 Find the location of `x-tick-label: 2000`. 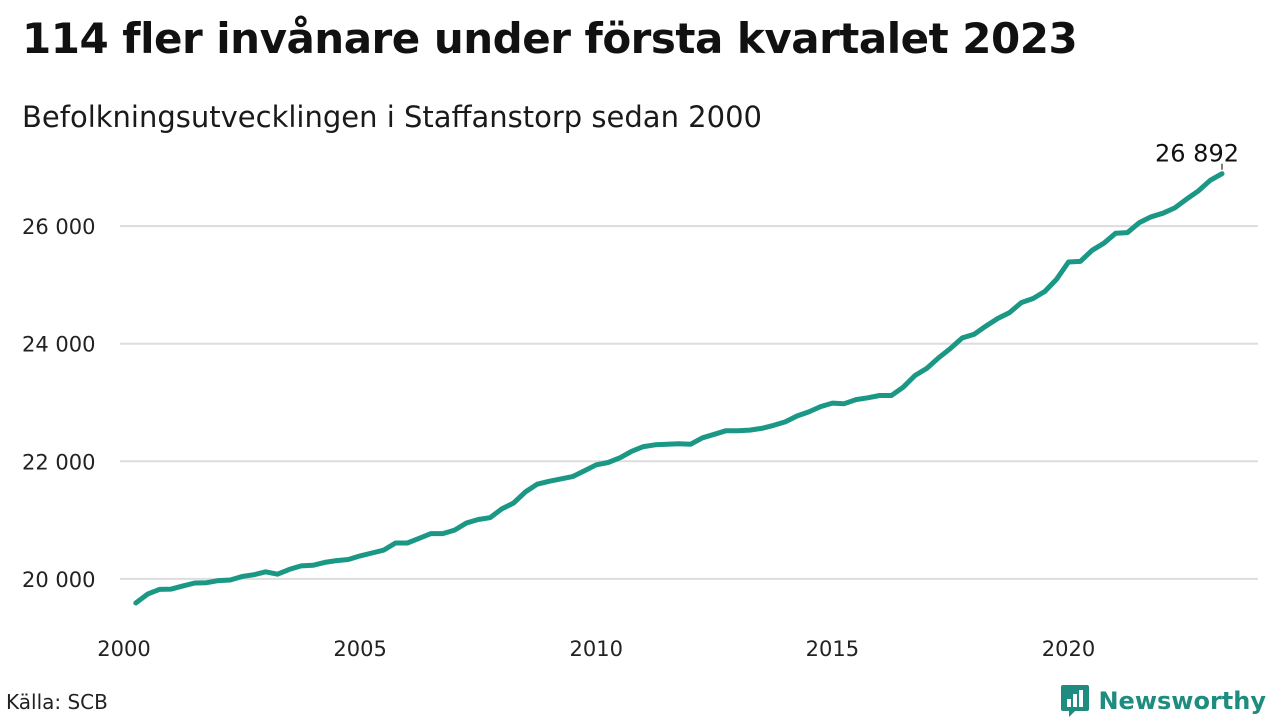

x-tick-label: 2000 is located at coordinates (123, 649).